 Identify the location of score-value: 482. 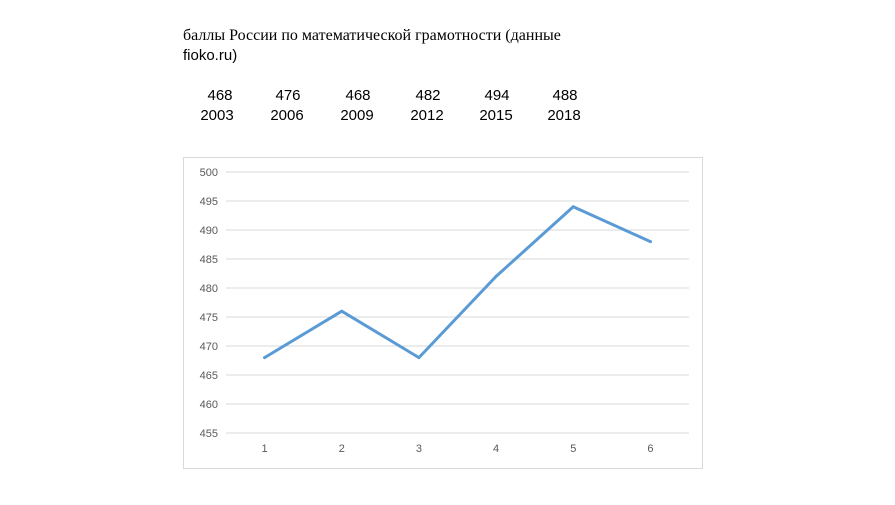
(428, 95).